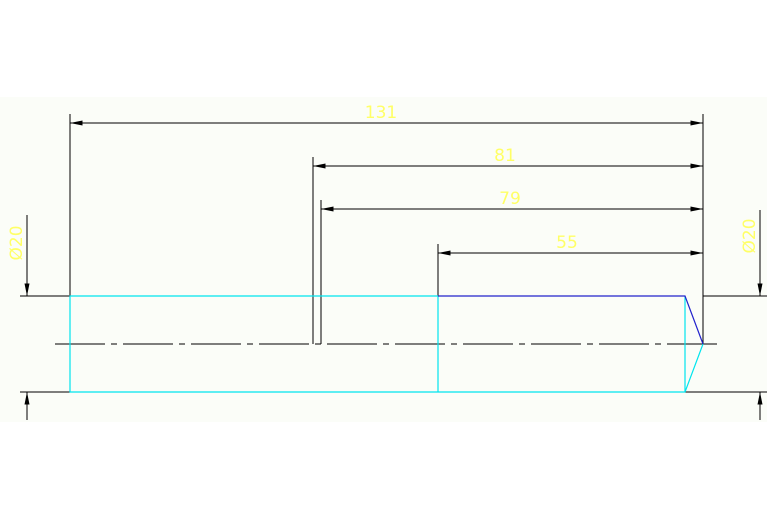 This screenshot has height=523, width=767. I want to click on dimension-text-81: 81, so click(505, 156).